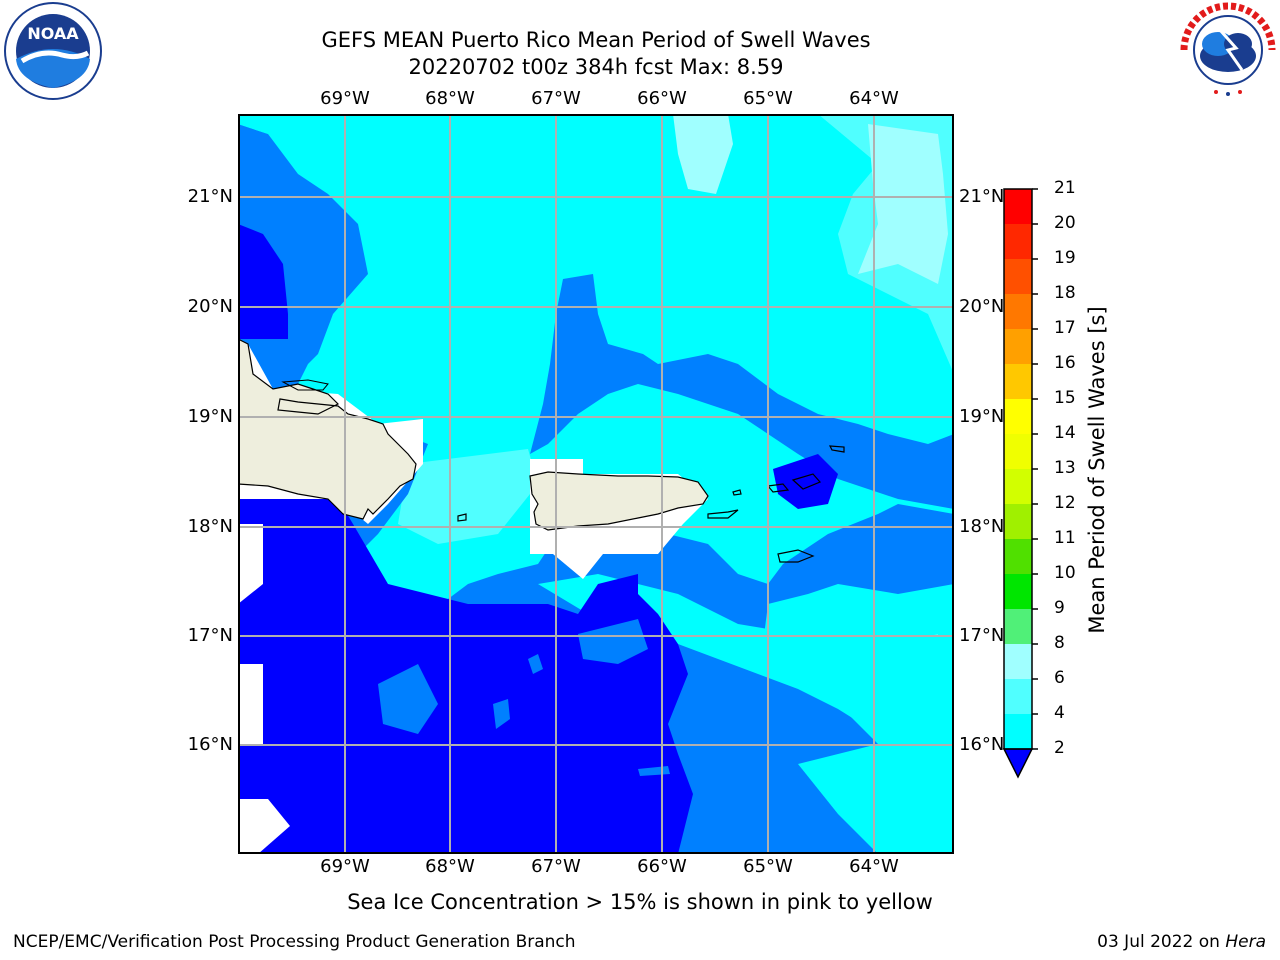 This screenshot has width=1280, height=960. Describe the element at coordinates (1059, 643) in the screenshot. I see `colorbar-tick-label: 8` at that location.